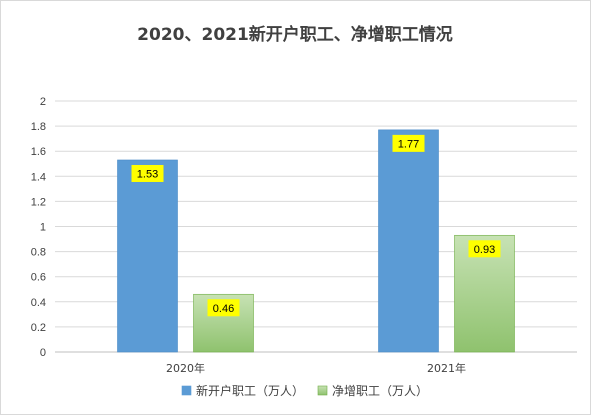  What do you see at coordinates (316, 368) in the screenshot?
I see `x-axis-categories: 2020年 2021年` at bounding box center [316, 368].